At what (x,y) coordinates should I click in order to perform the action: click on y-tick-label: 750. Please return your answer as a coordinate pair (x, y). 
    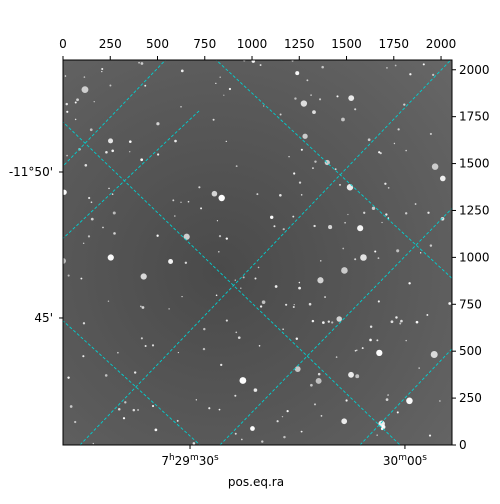
    Looking at the image, I should click on (470, 304).